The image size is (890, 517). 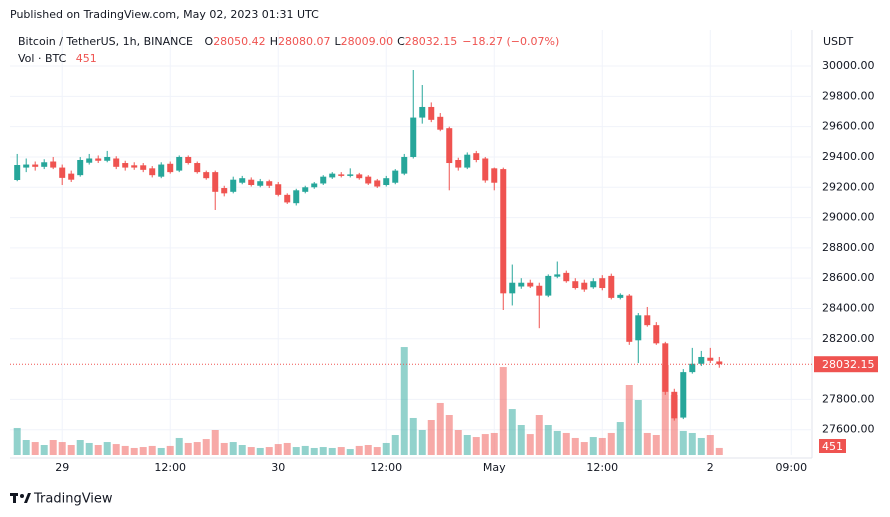 I want to click on y-tick-label: 27800.00, so click(x=848, y=398).